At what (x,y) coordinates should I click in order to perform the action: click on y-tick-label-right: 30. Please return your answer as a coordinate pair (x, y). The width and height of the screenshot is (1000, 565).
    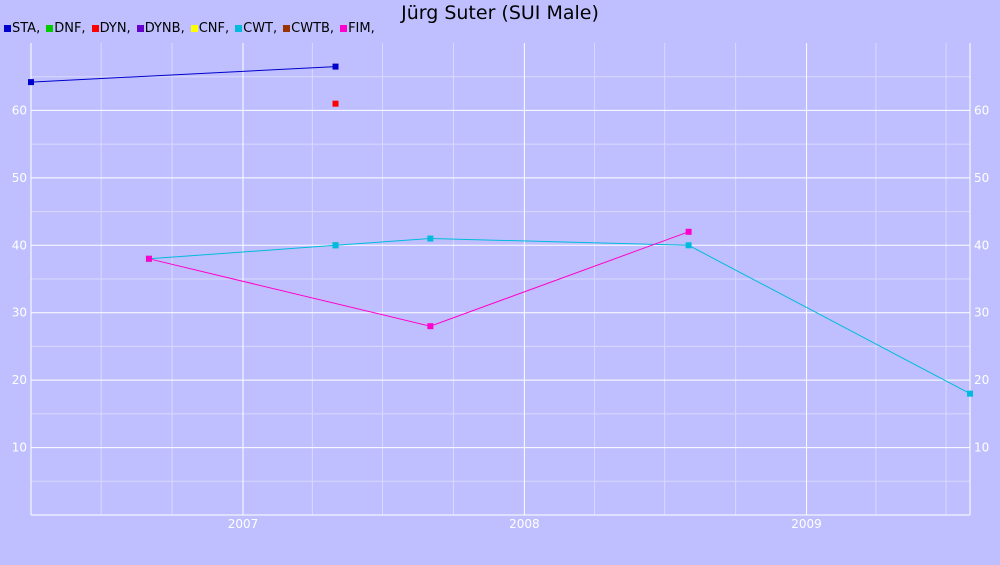
    Looking at the image, I should click on (981, 313).